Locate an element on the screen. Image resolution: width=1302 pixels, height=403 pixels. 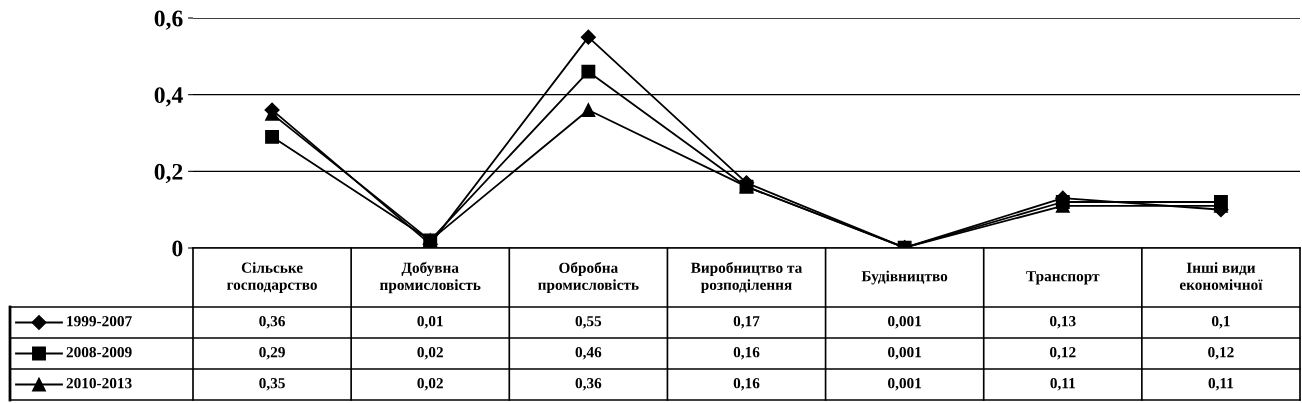
data-label: 0,1 is located at coordinates (1220, 322).